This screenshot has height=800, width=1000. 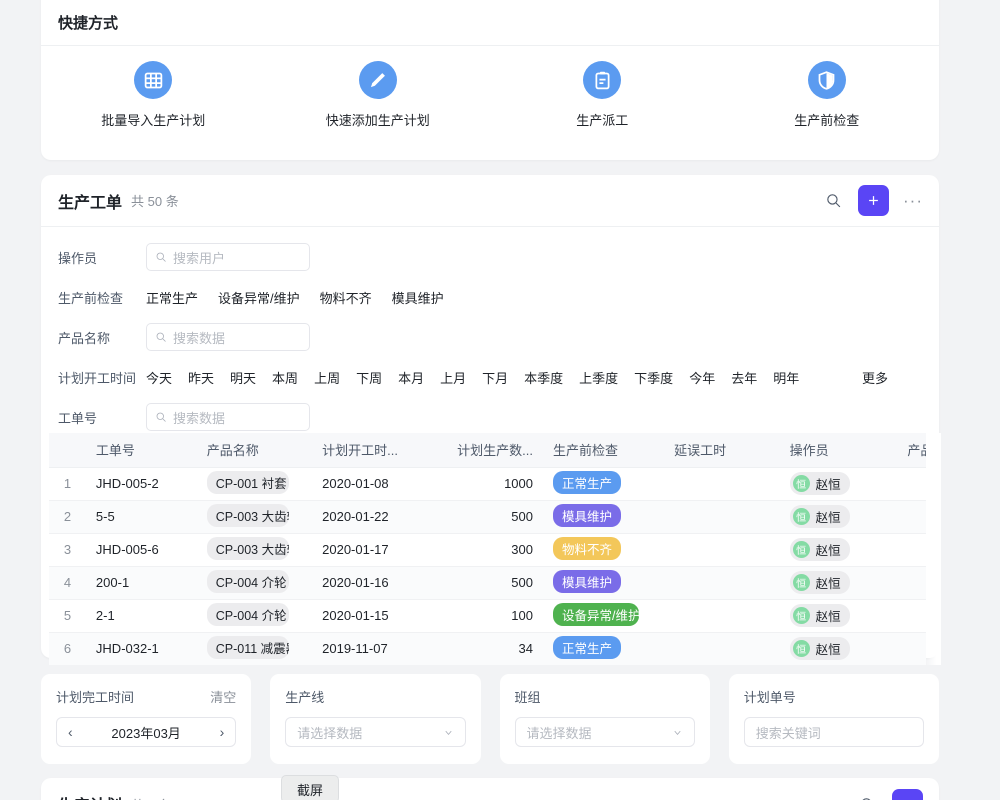 I want to click on cell-product-name: CP-011 减震器, so click(x=254, y=648).